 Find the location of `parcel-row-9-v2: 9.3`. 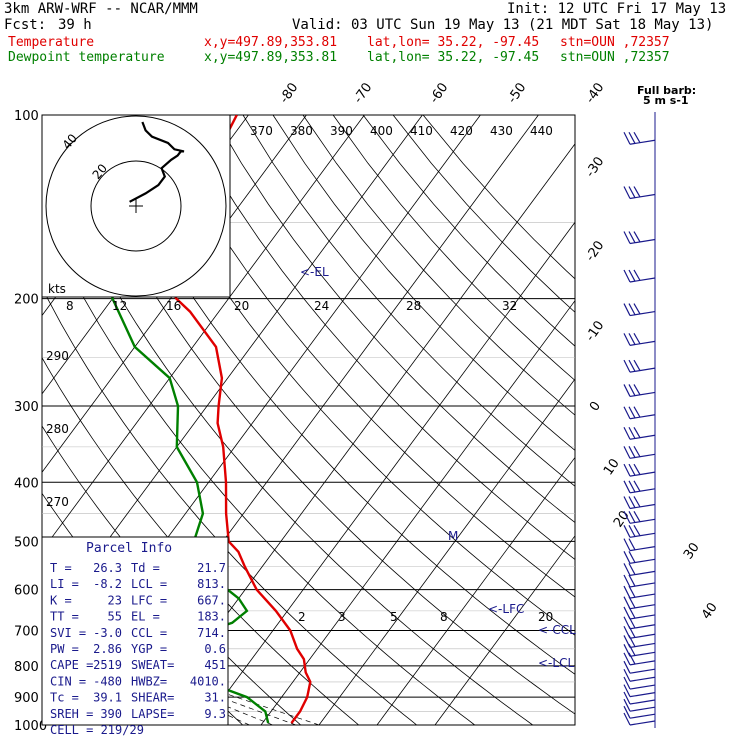

parcel-row-9-v2: 9.3 is located at coordinates (215, 714).